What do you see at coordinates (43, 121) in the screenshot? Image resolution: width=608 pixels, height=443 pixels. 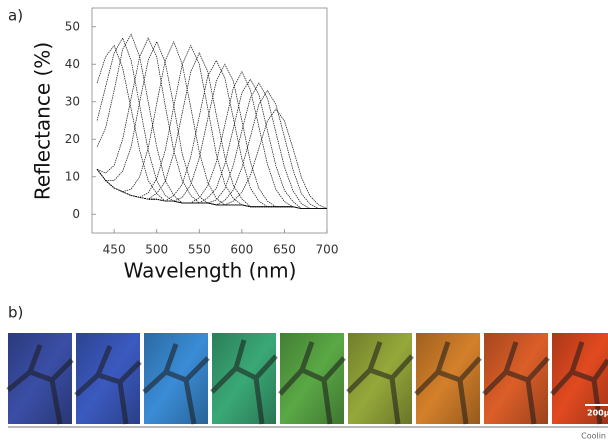 I see `y-axis-label: Reflectance (%)` at bounding box center [43, 121].